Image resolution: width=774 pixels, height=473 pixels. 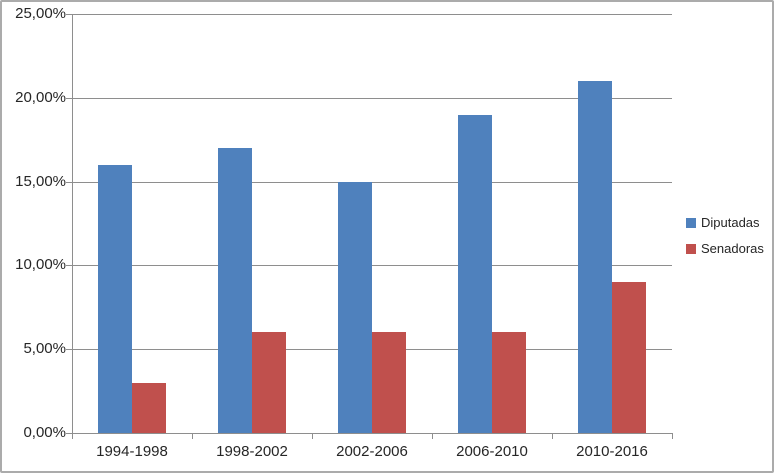 I want to click on bar-senadoras-1994-1998, so click(x=149, y=407).